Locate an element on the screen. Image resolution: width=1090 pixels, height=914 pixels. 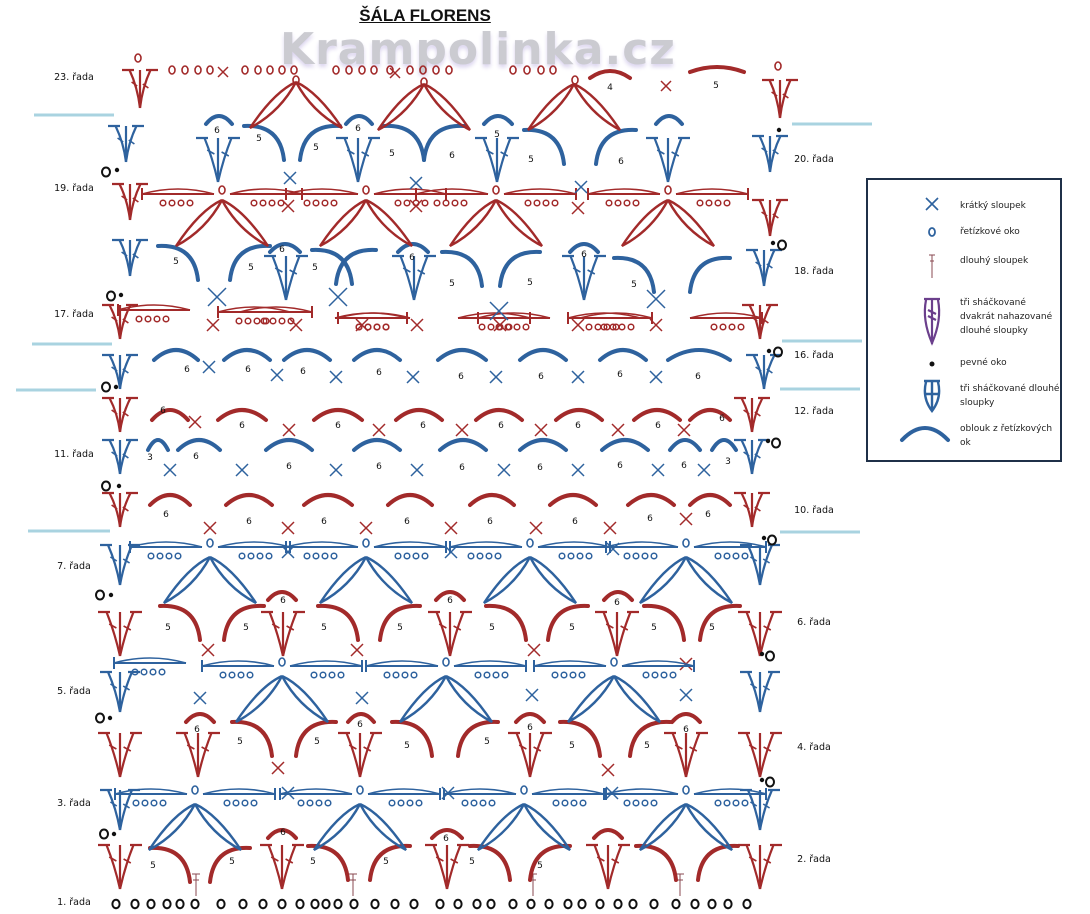
chain-count: 4 is located at coordinates (610, 88).